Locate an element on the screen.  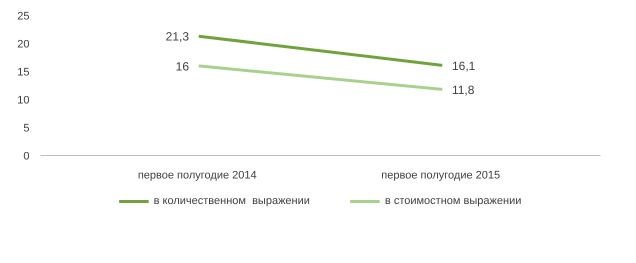
data-label: 11,8 is located at coordinates (463, 89).